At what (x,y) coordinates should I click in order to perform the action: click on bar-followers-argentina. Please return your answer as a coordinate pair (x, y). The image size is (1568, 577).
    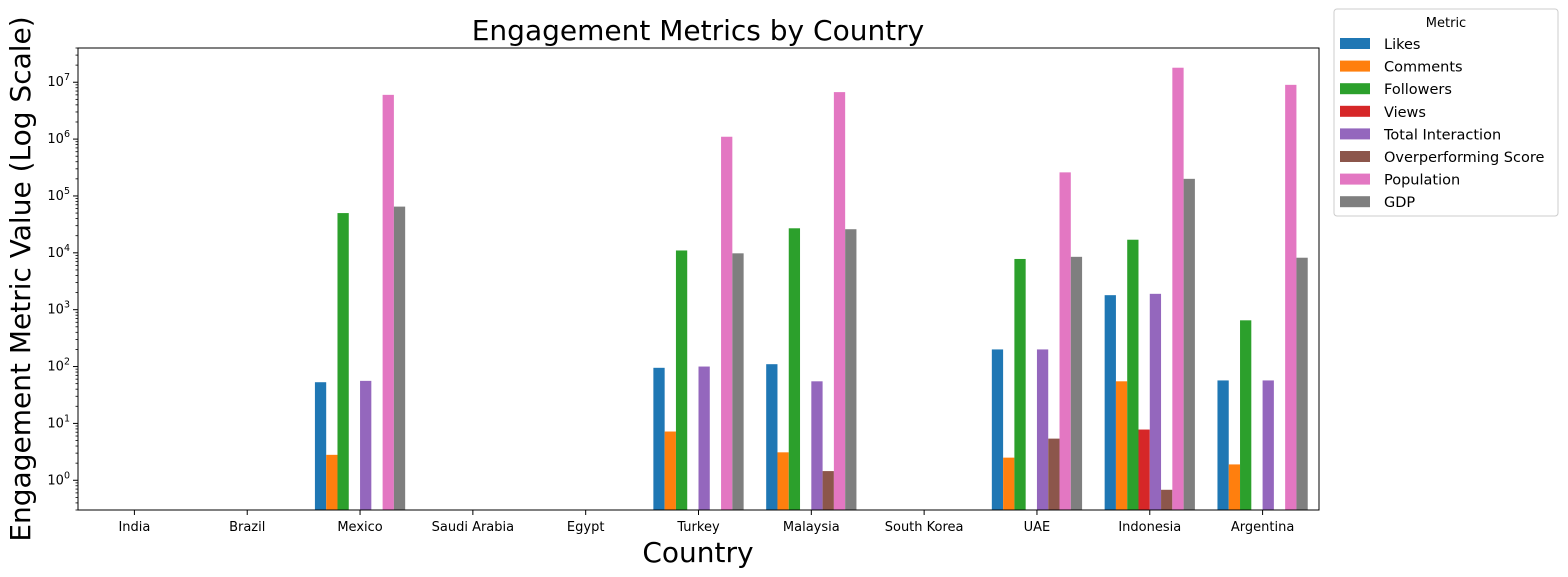
    Looking at the image, I should click on (1246, 415).